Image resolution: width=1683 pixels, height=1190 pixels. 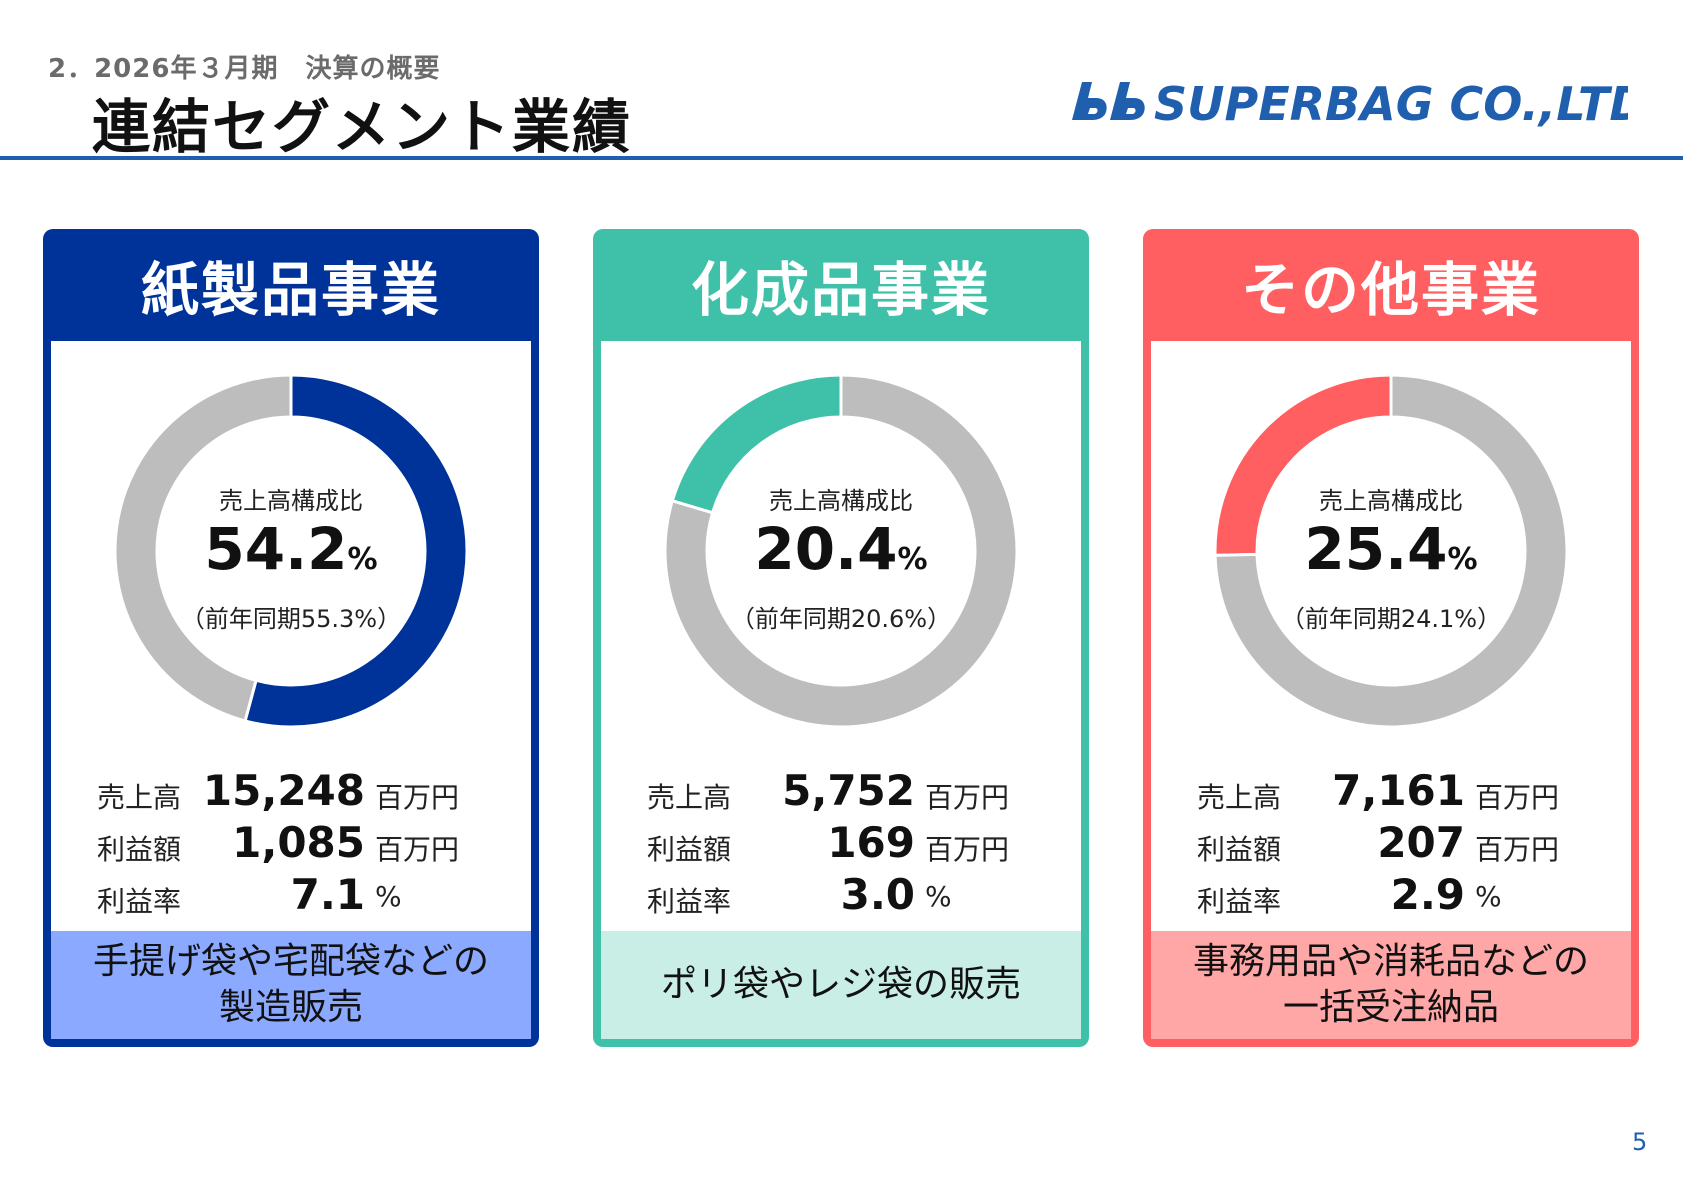 I want to click on margin-value: 7.1, so click(x=327, y=894).